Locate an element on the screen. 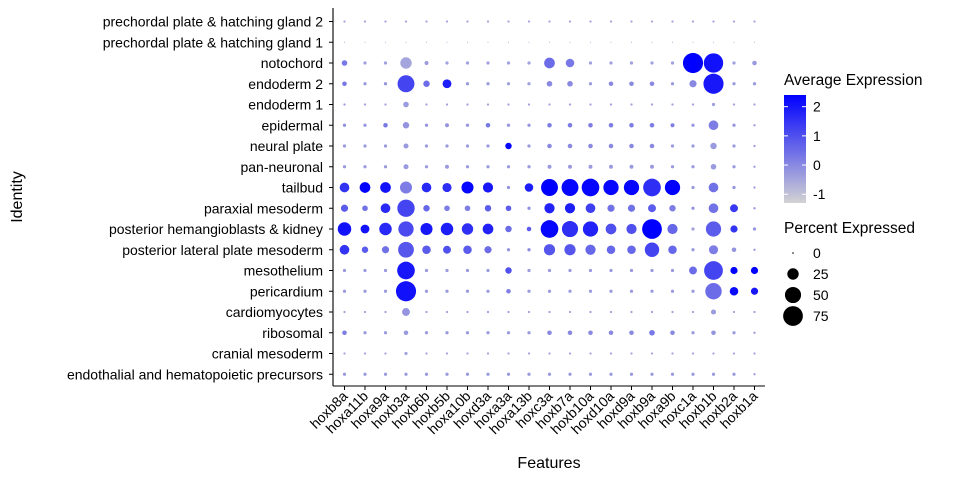 The image size is (960, 480). y-tick-label: pericardium is located at coordinates (286, 291).